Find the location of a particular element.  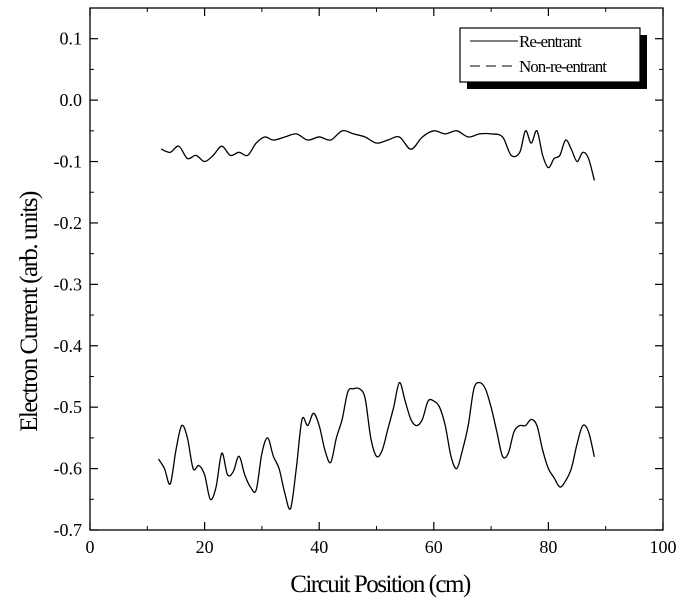

series-line-re-entrant is located at coordinates (377, 155).